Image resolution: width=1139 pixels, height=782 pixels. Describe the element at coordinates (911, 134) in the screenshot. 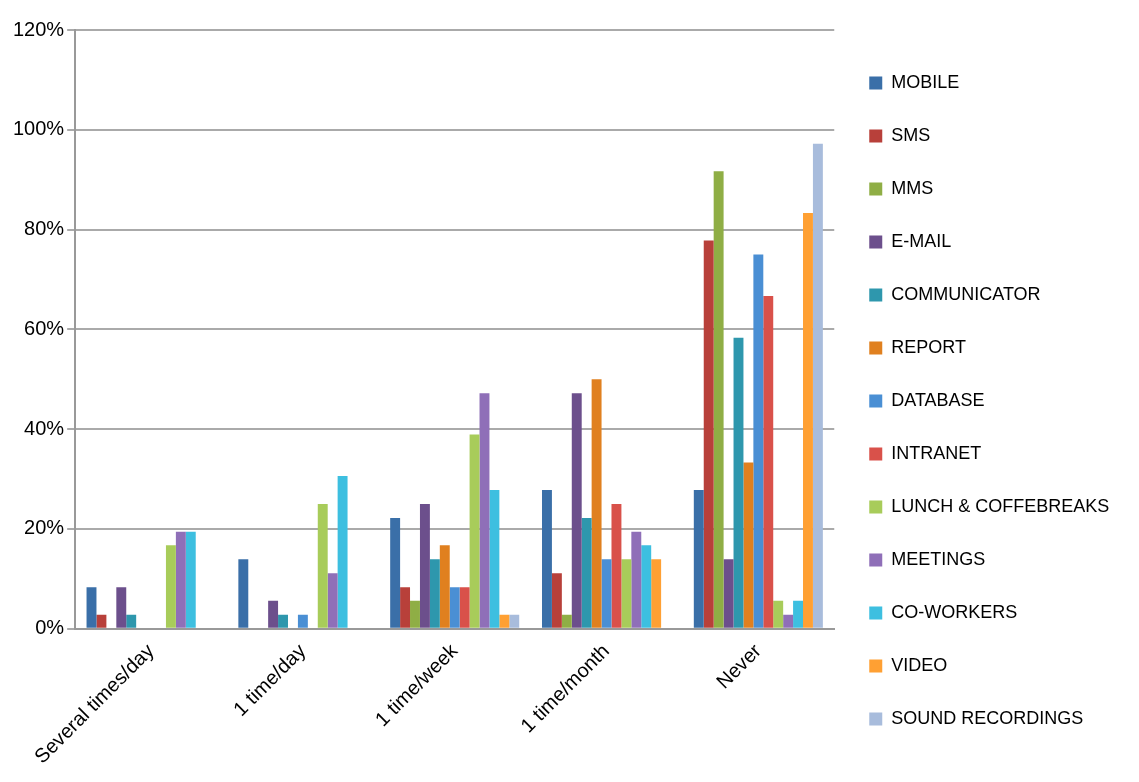

I see `legend-label: SMS` at that location.